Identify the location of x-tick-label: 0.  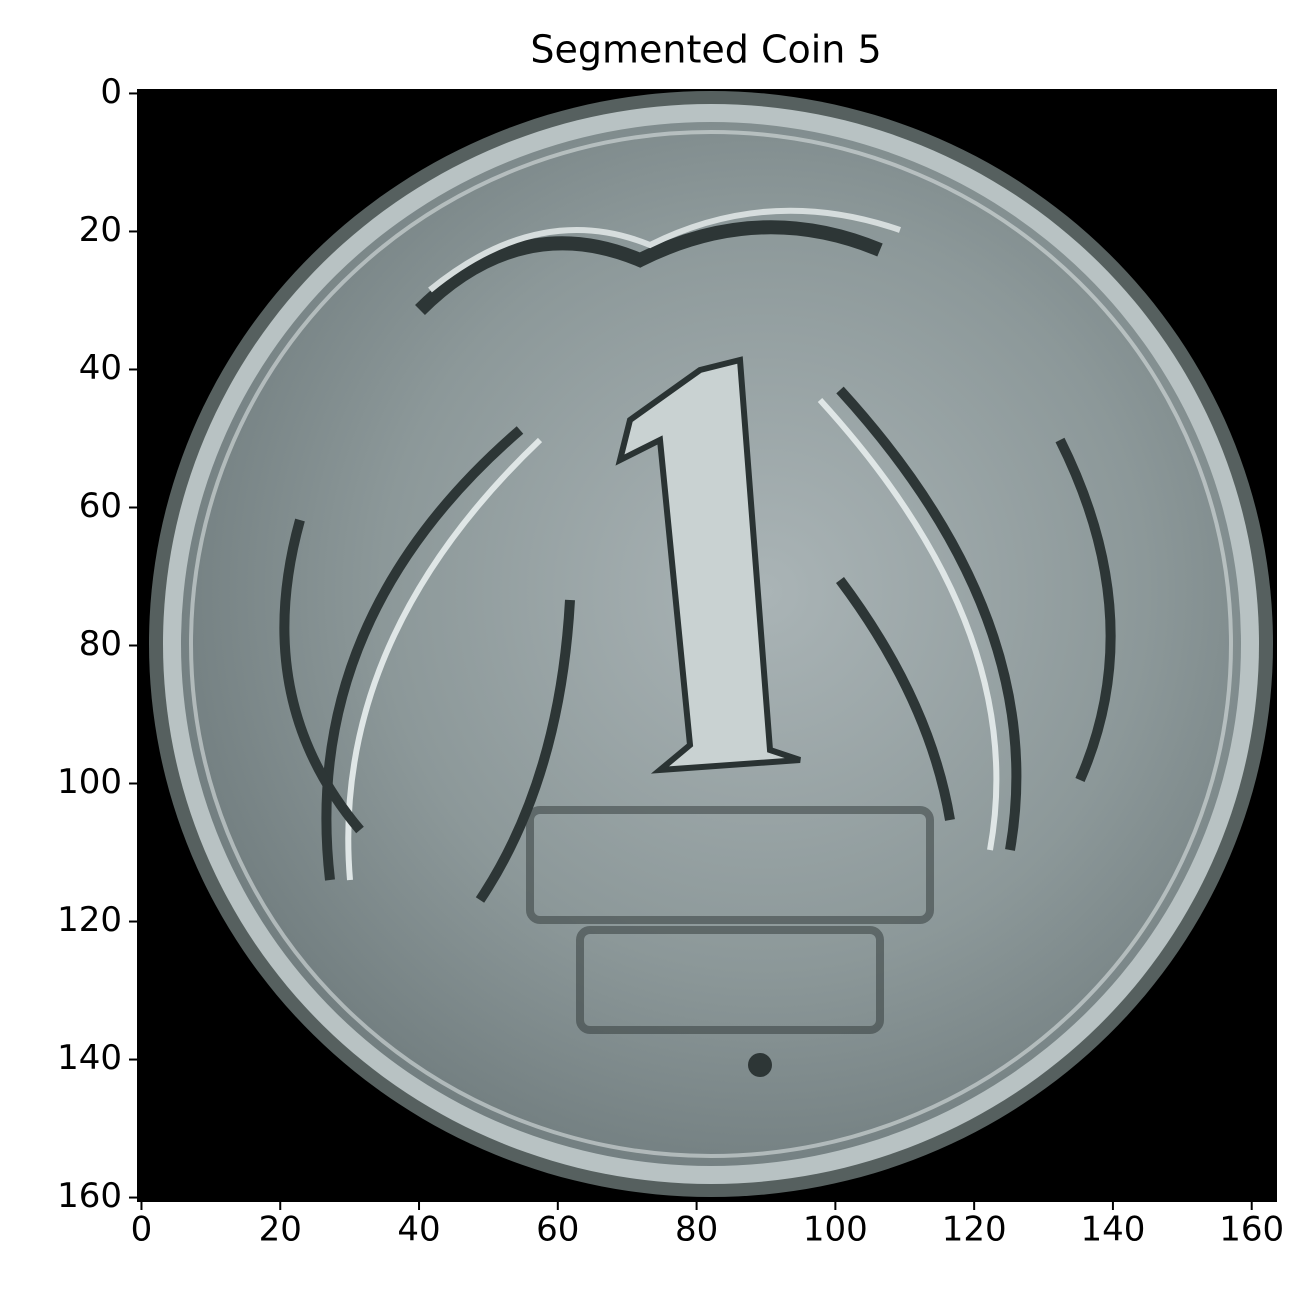
(142, 1230).